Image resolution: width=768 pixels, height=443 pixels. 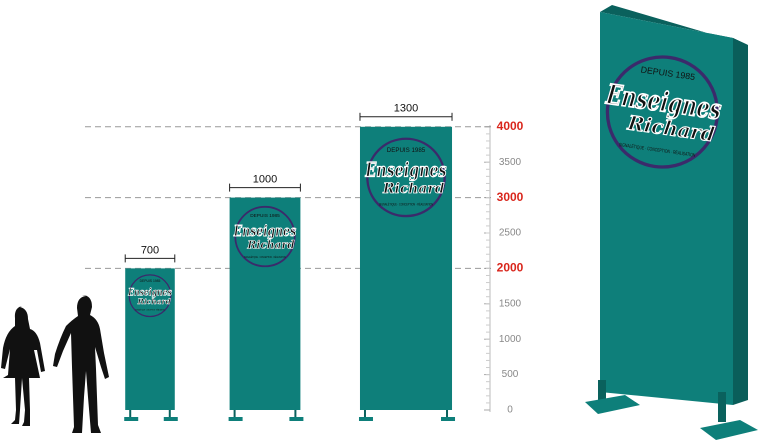 What do you see at coordinates (406, 109) in the screenshot?
I see `width-label: 1300` at bounding box center [406, 109].